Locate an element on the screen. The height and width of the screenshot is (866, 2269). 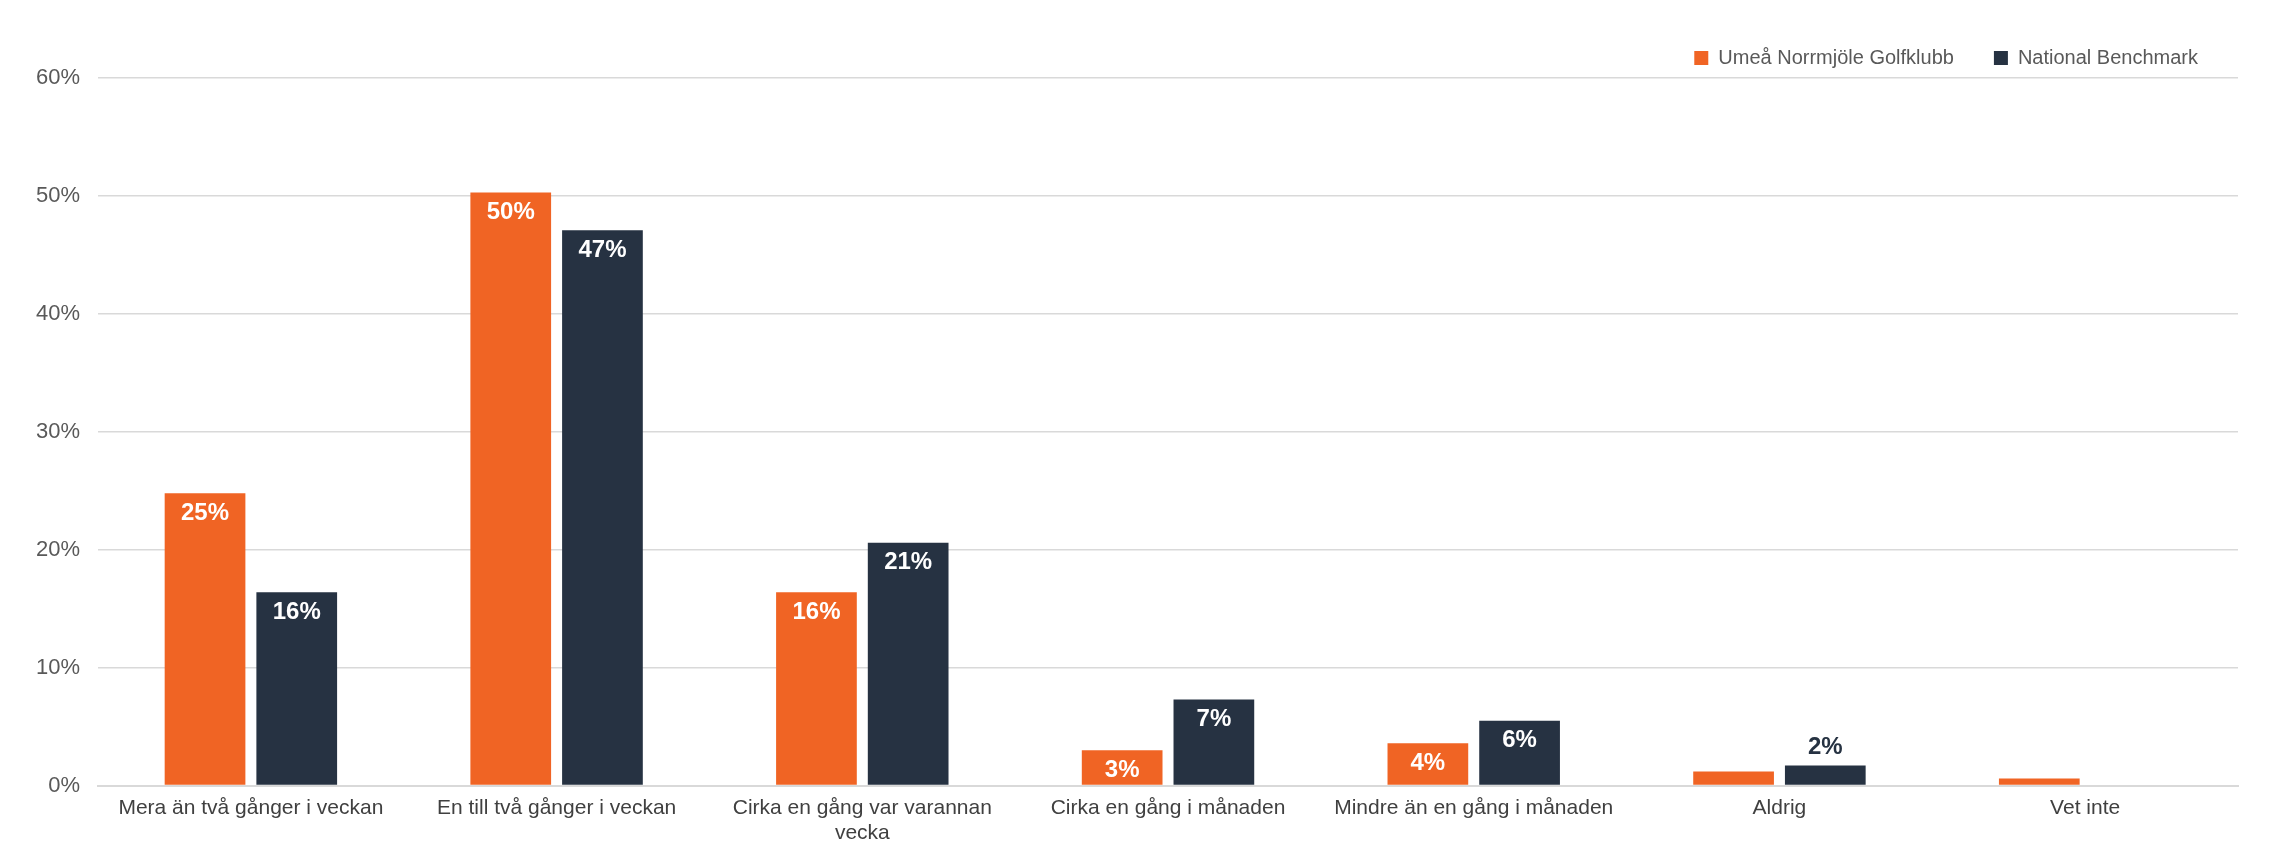
y-tick-label: 30% is located at coordinates (58, 430).